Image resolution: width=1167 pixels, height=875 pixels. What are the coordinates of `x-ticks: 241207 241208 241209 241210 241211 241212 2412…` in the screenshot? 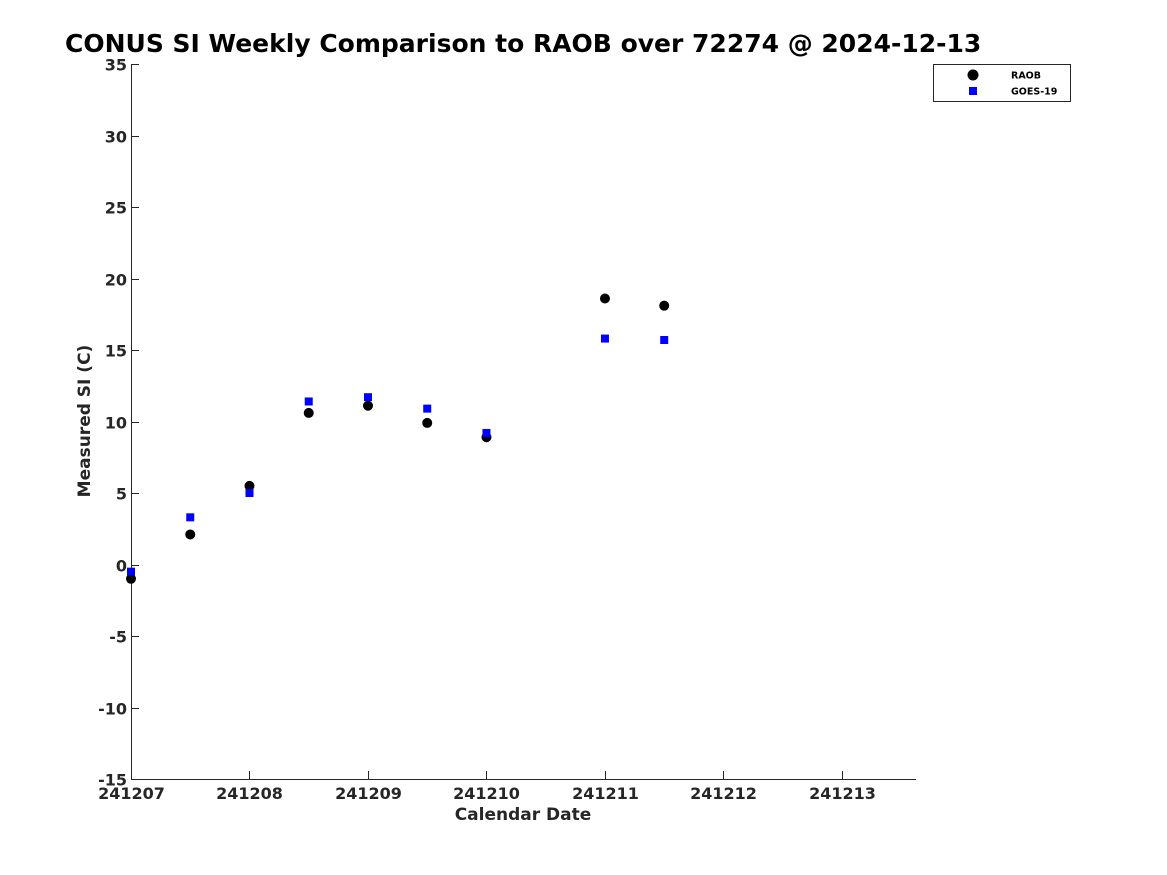 It's located at (487, 787).